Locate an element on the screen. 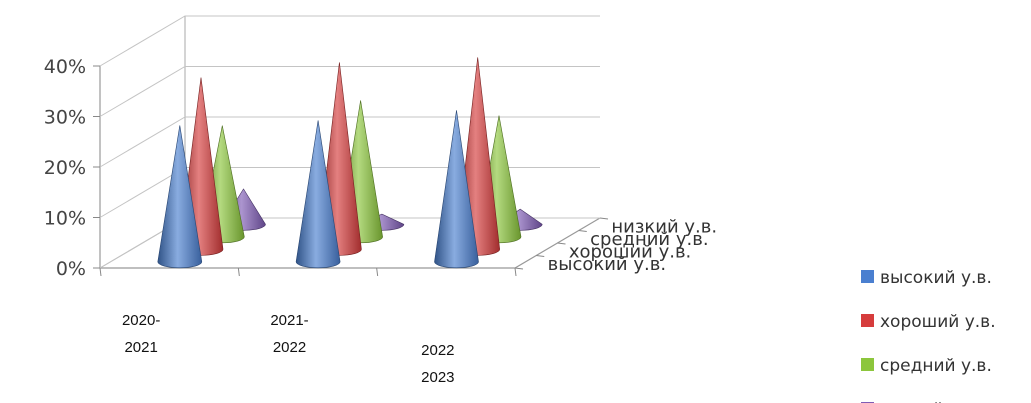 The width and height of the screenshot is (1031, 403). depth-label: хороший у.в. is located at coordinates (630, 251).